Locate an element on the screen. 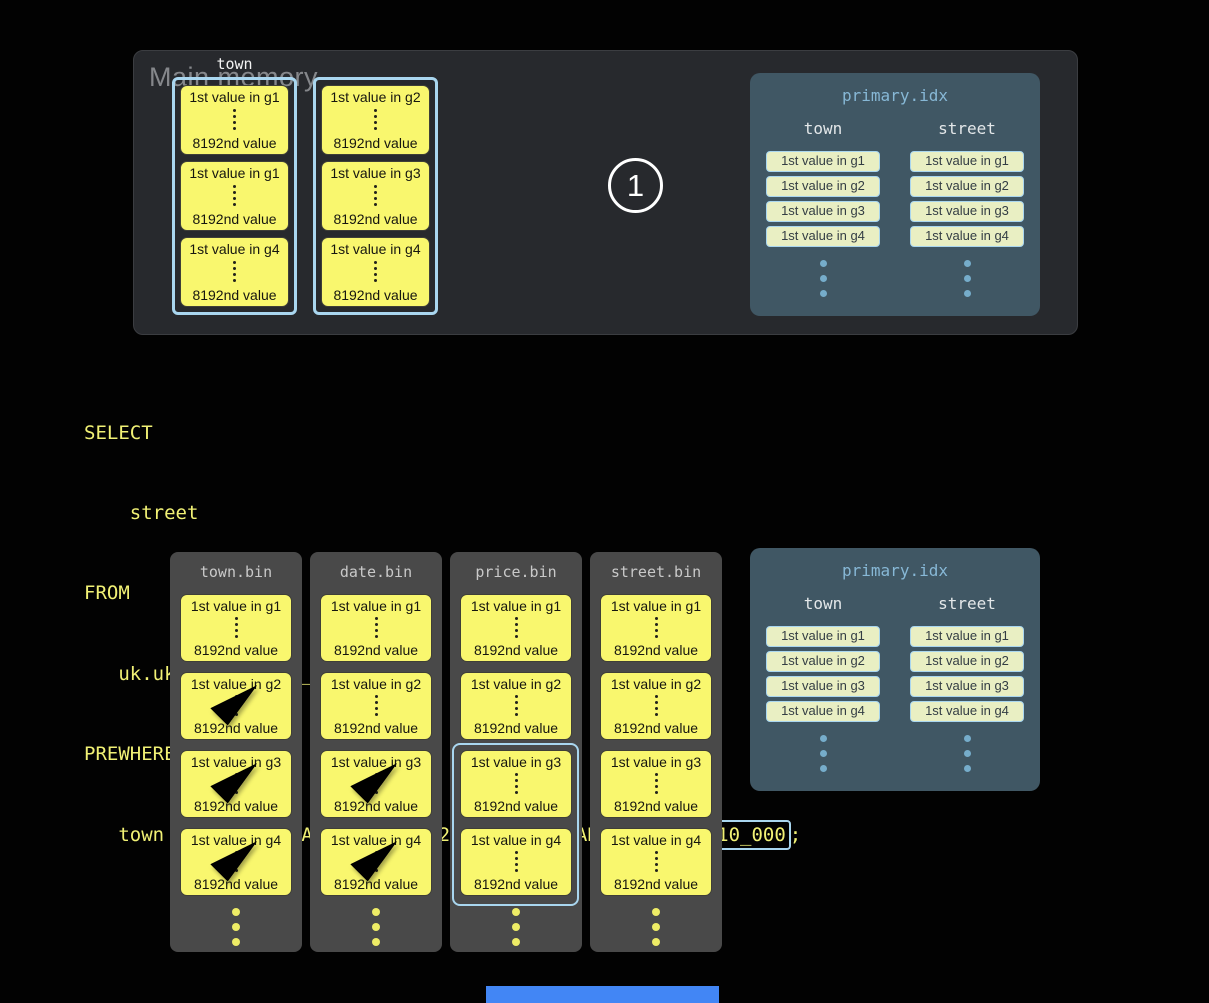  sql-line: PREWHERE is located at coordinates (130, 754).